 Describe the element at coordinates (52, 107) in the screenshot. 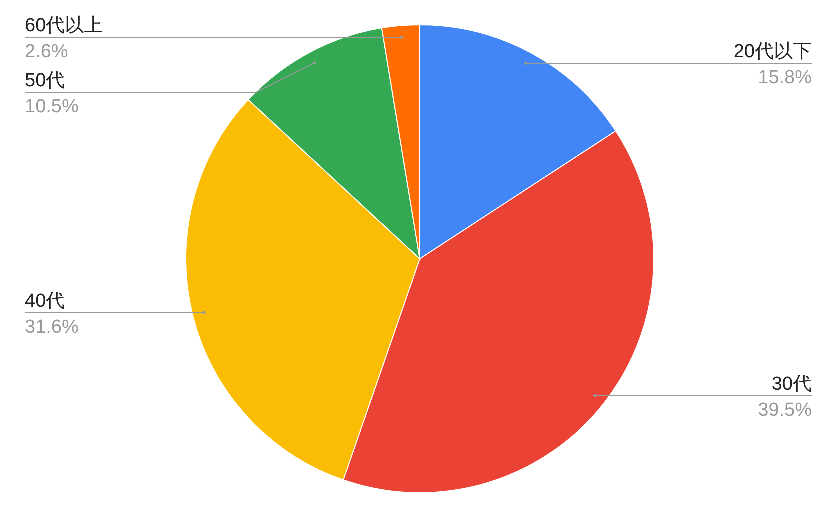

I see `data-label: 10.5%` at that location.